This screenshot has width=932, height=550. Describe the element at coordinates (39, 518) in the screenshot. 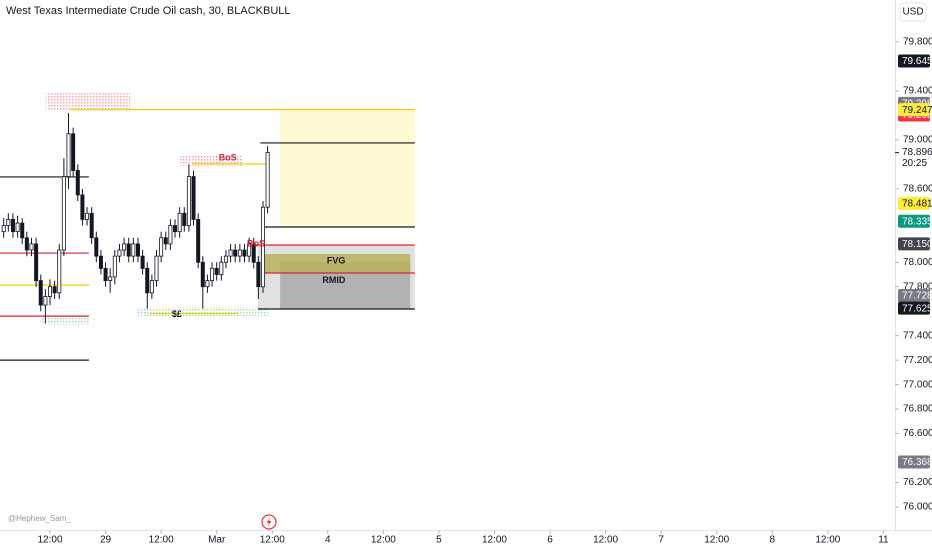

I see `watermark: @Hephew_Sam_` at that location.